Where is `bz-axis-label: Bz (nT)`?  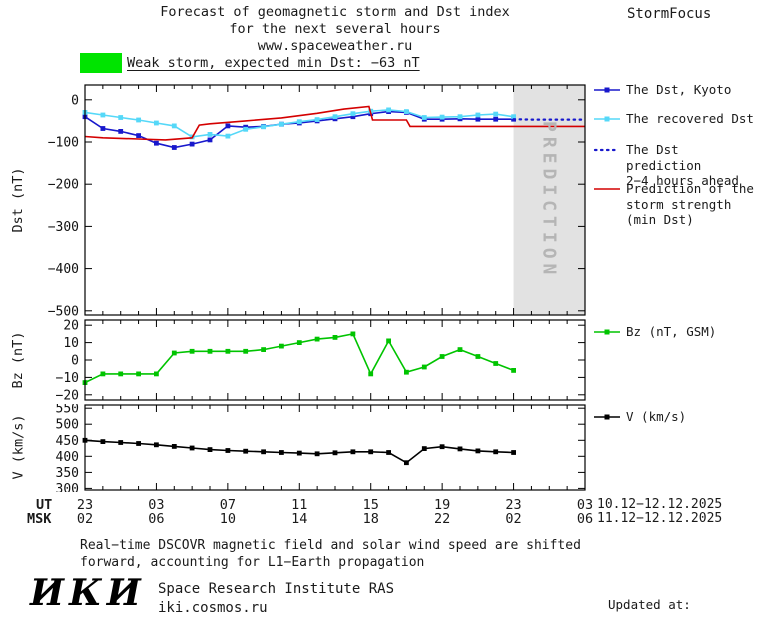
bz-axis-label: Bz (nT) is located at coordinates (18, 360).